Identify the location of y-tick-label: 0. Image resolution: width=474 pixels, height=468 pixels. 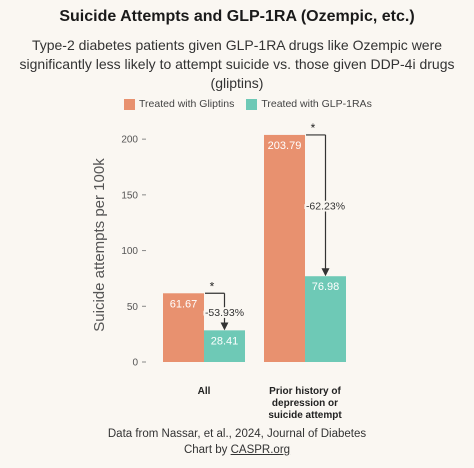
(135, 363).